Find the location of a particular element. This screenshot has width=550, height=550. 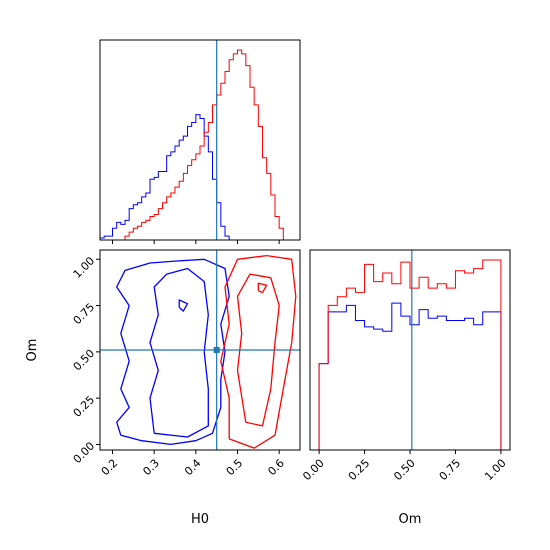

x-tick-label: 0.3 is located at coordinates (151, 468).